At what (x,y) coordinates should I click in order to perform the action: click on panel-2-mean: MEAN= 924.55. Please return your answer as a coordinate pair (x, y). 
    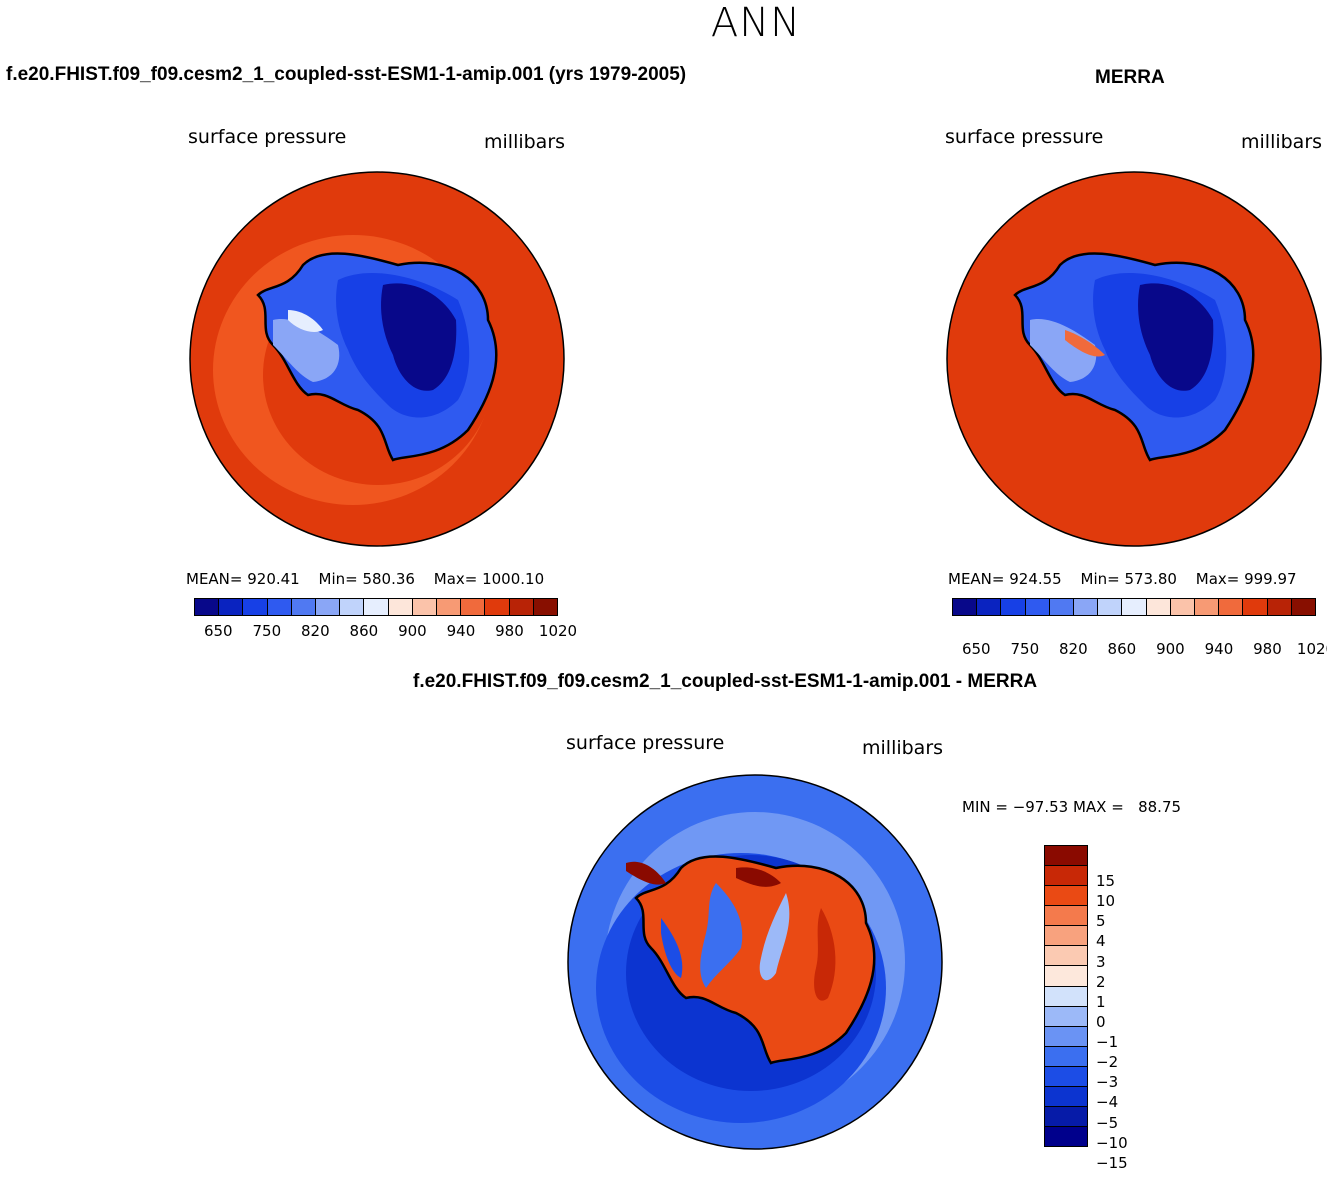
    Looking at the image, I should click on (1005, 579).